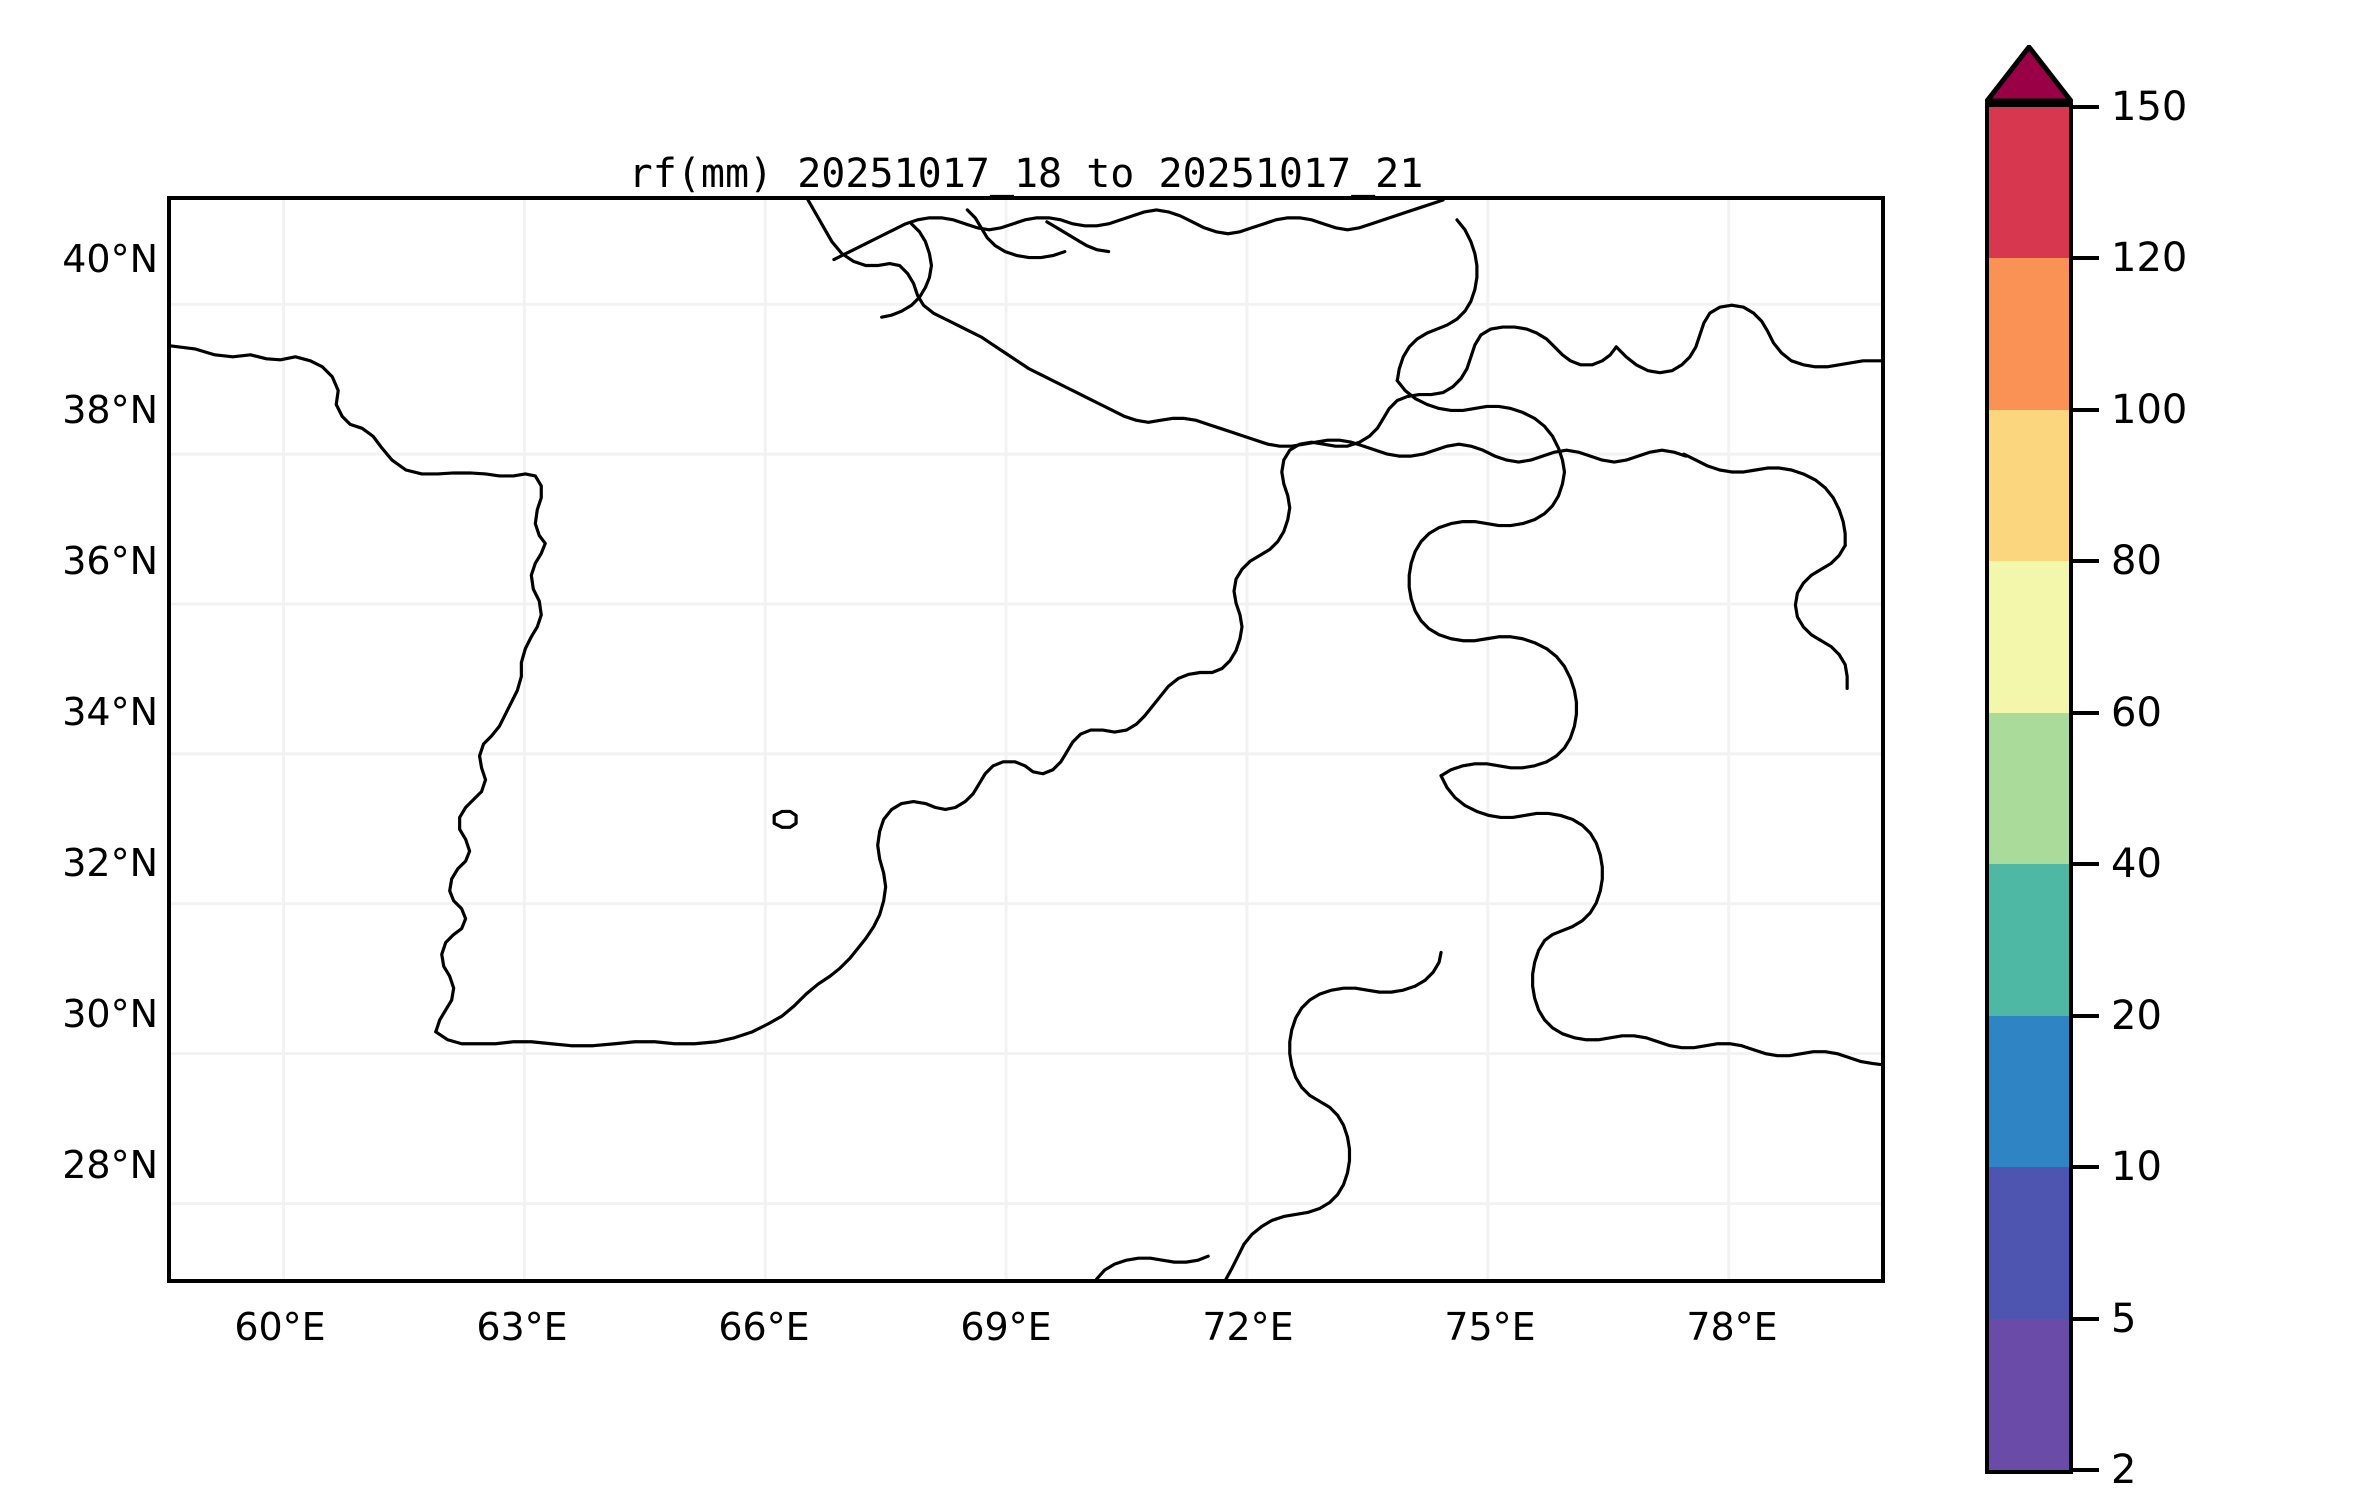 This screenshot has height=1500, width=2357. Describe the element at coordinates (2086, 769) in the screenshot. I see `colorbar: 150 120 100 80 60 40 20 10 5 2` at that location.